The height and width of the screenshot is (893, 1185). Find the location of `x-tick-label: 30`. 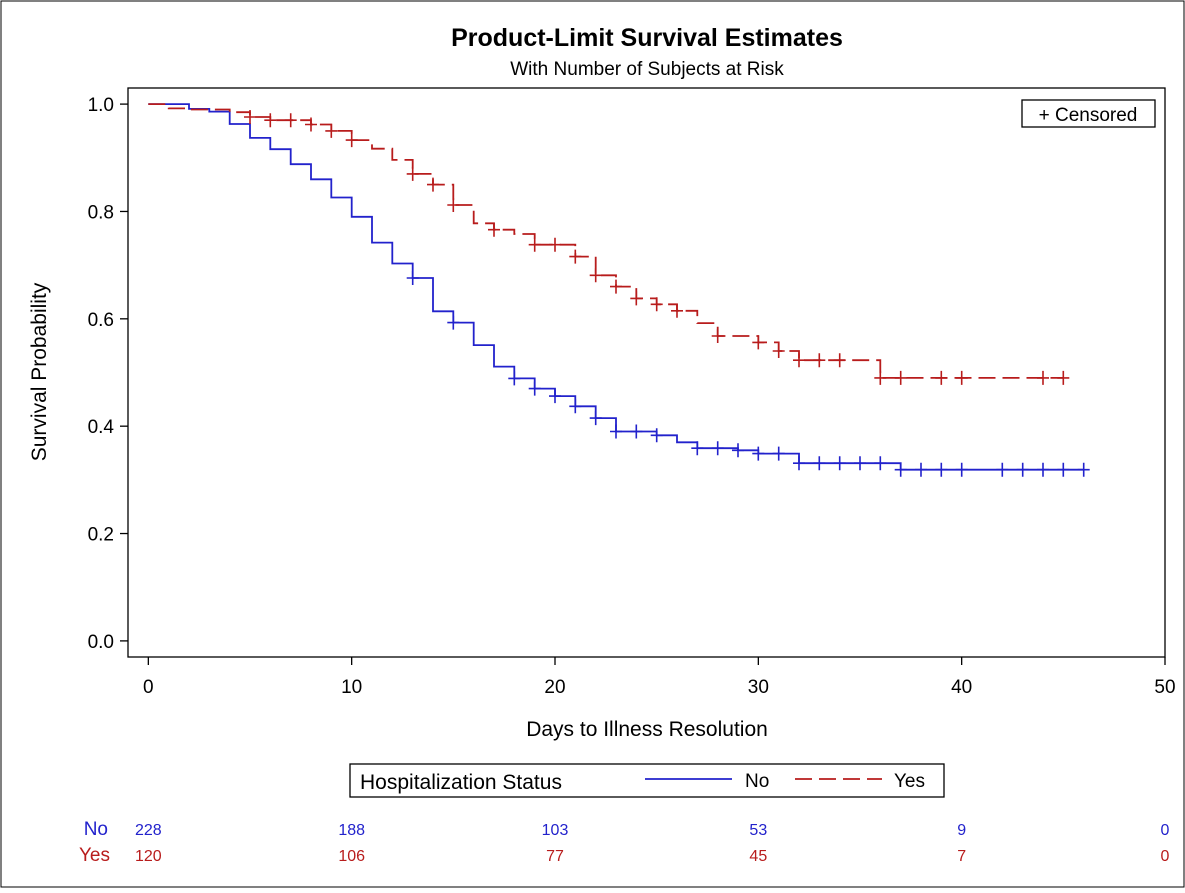

x-tick-label: 30 is located at coordinates (758, 687).